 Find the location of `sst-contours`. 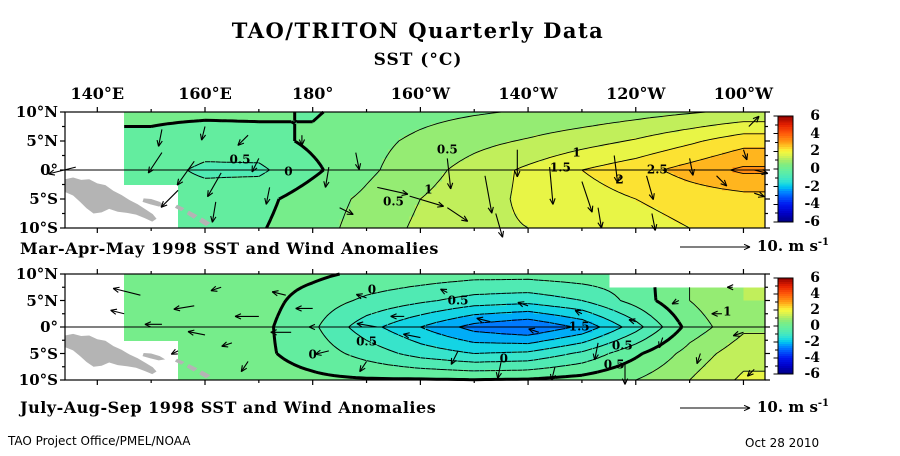

sst-contours is located at coordinates (518, 327).